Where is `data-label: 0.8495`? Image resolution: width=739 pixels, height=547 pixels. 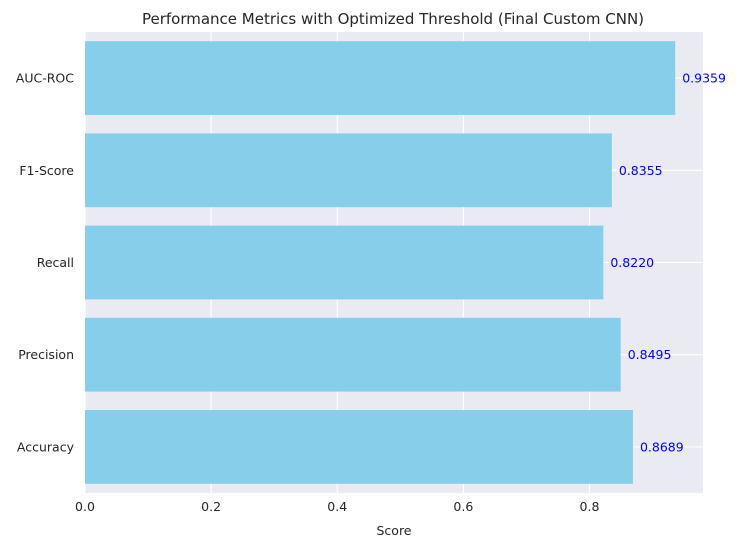 data-label: 0.8495 is located at coordinates (650, 354).